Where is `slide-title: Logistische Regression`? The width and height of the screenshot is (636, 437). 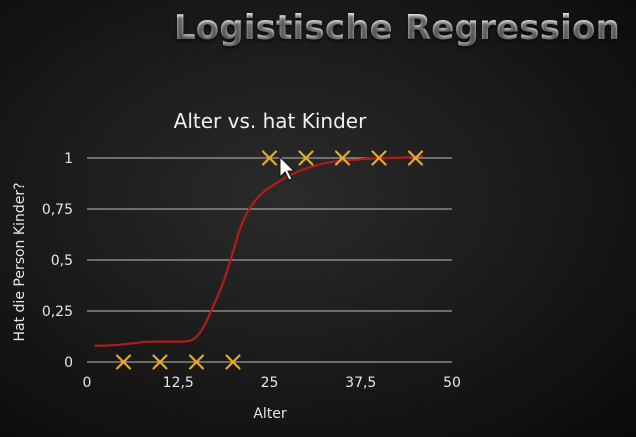
slide-title: Logistische Regression is located at coordinates (396, 28).